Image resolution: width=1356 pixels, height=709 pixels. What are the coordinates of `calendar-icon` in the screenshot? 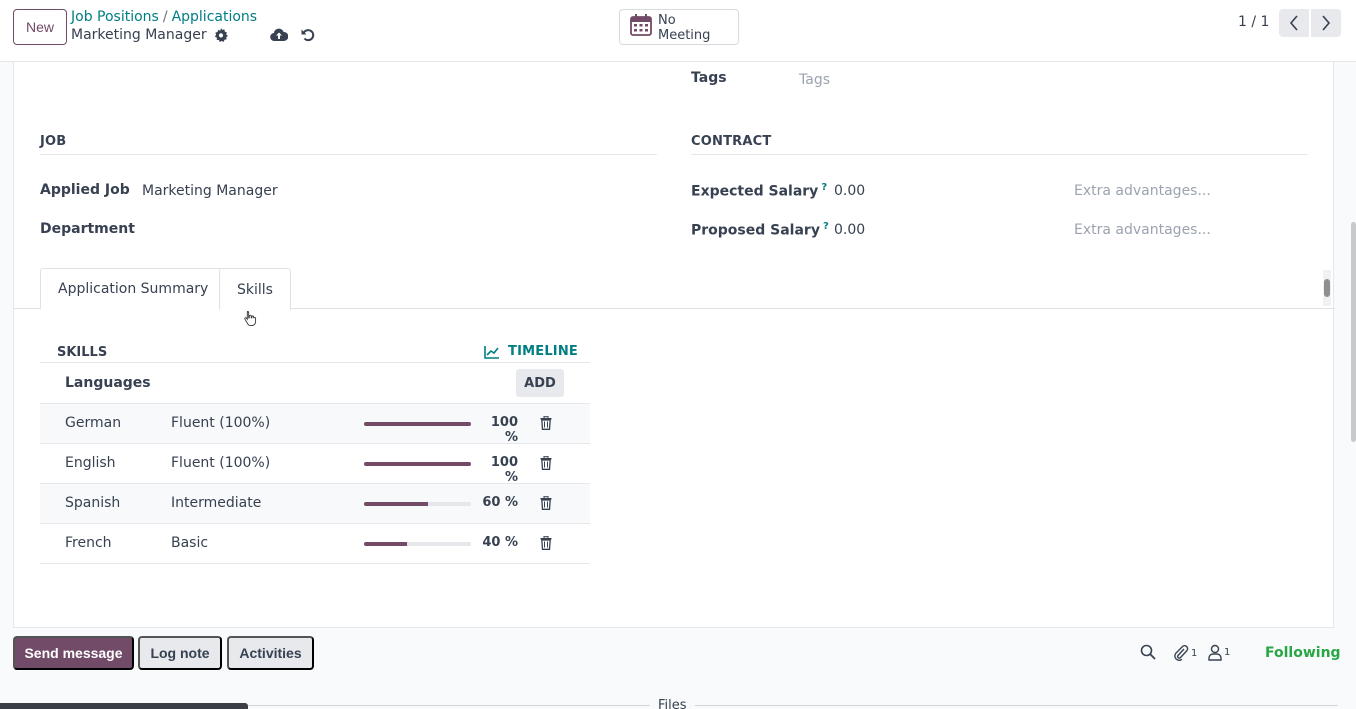 It's located at (641, 27).